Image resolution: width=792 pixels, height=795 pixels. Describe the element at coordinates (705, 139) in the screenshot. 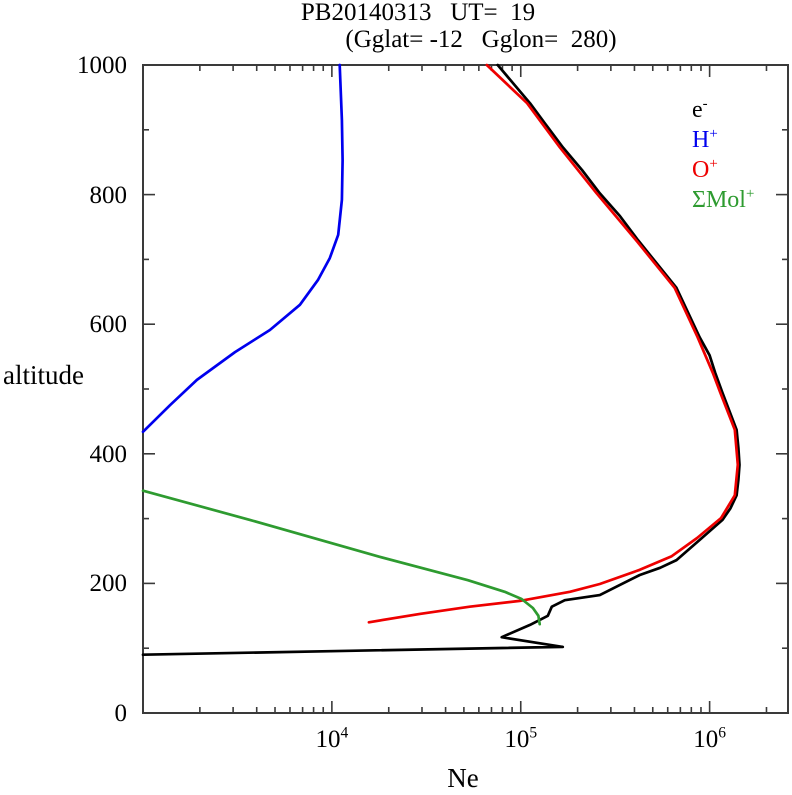

I see `legend-item-Hplus: H+` at that location.